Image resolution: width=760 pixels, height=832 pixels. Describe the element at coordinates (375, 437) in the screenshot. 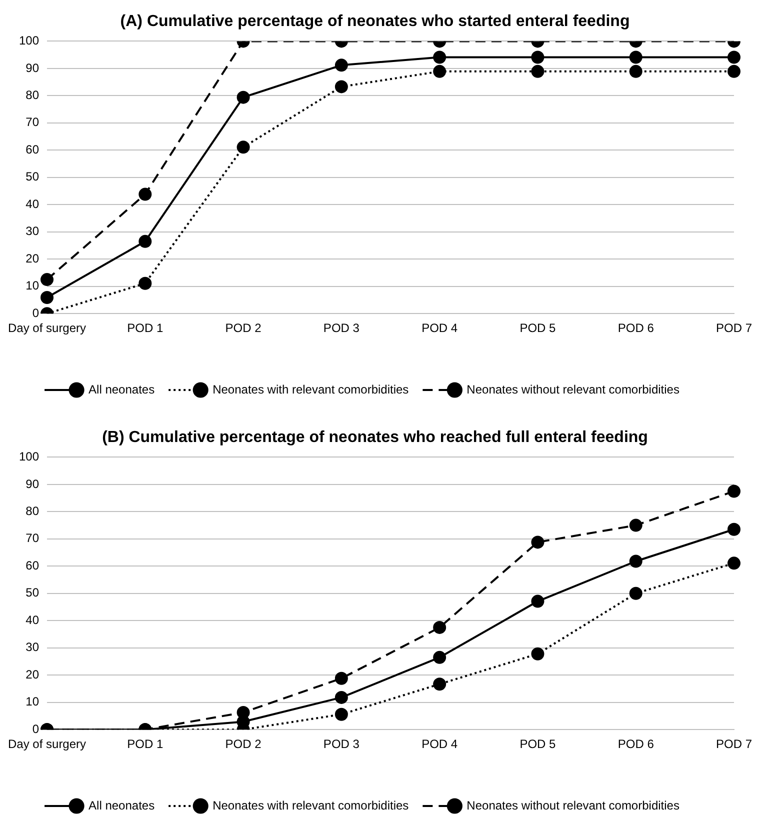

I see `chart-title: (B) Cumulative percentage of neonates who reached full enteral feeding` at that location.